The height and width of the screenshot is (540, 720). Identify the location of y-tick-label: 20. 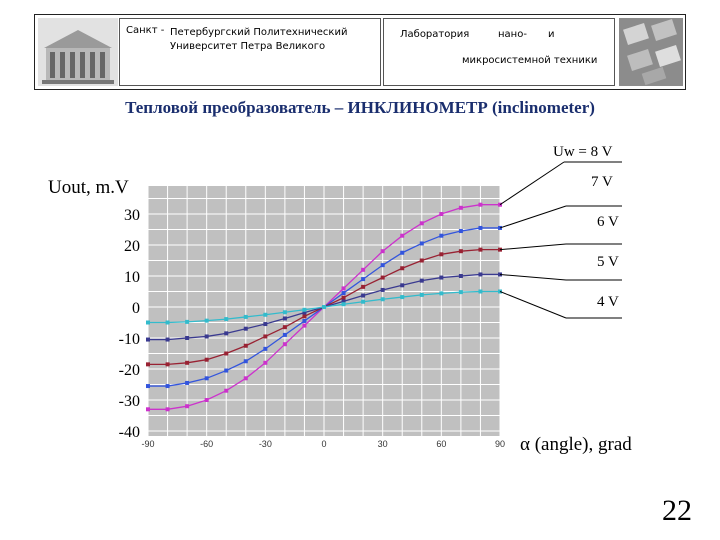
(132, 246).